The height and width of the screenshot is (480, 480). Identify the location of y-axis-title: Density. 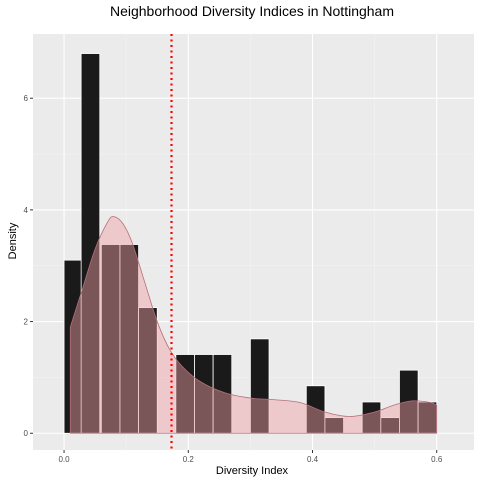
(13, 240).